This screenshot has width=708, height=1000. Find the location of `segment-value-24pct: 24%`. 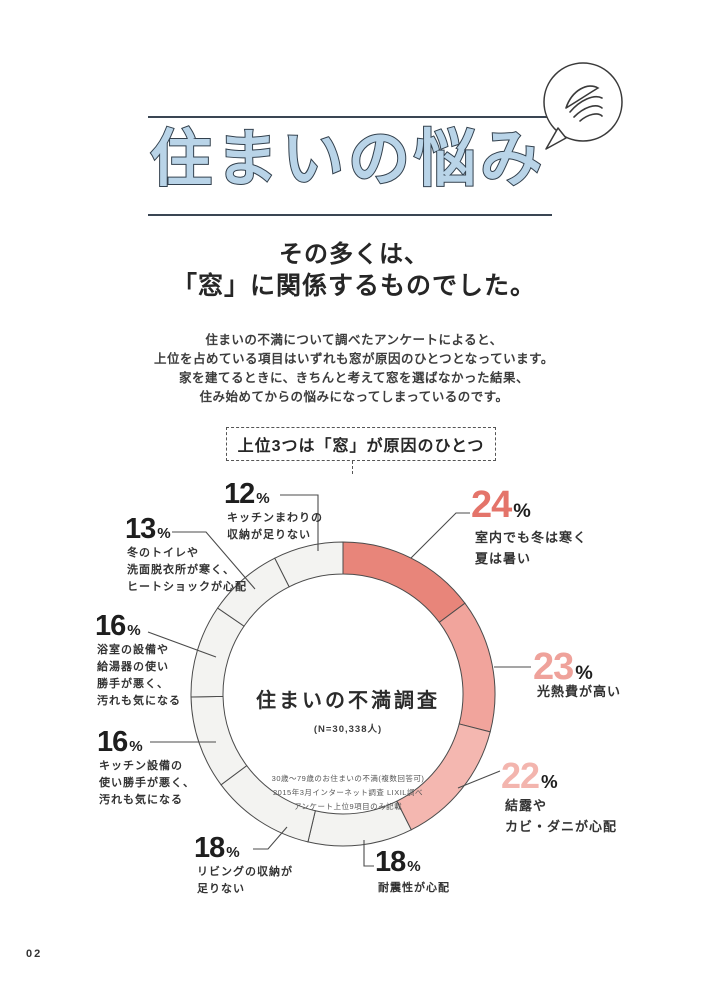

segment-value-24pct: 24% is located at coordinates (501, 505).